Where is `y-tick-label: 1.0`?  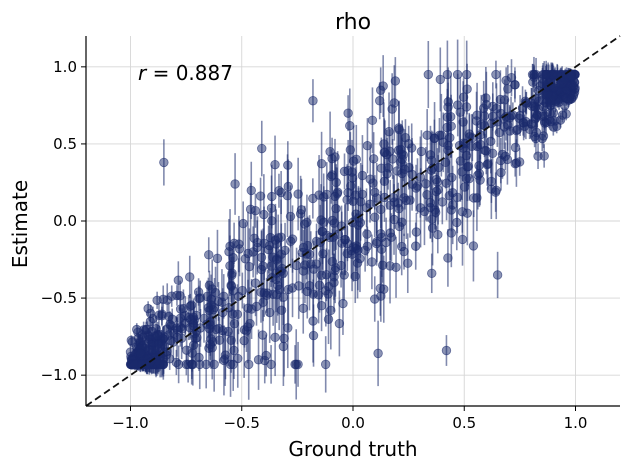
y-tick-label: 1.0 is located at coordinates (65, 67).